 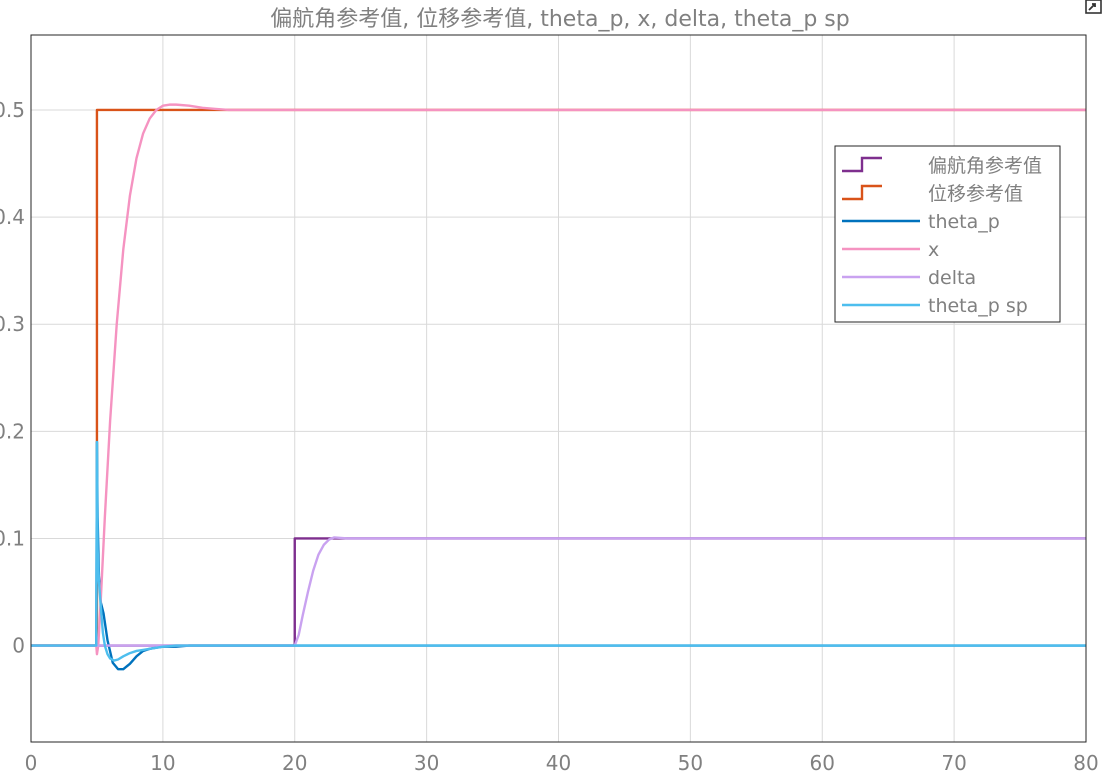 I want to click on x-tick-label: 70, so click(x=953, y=763).